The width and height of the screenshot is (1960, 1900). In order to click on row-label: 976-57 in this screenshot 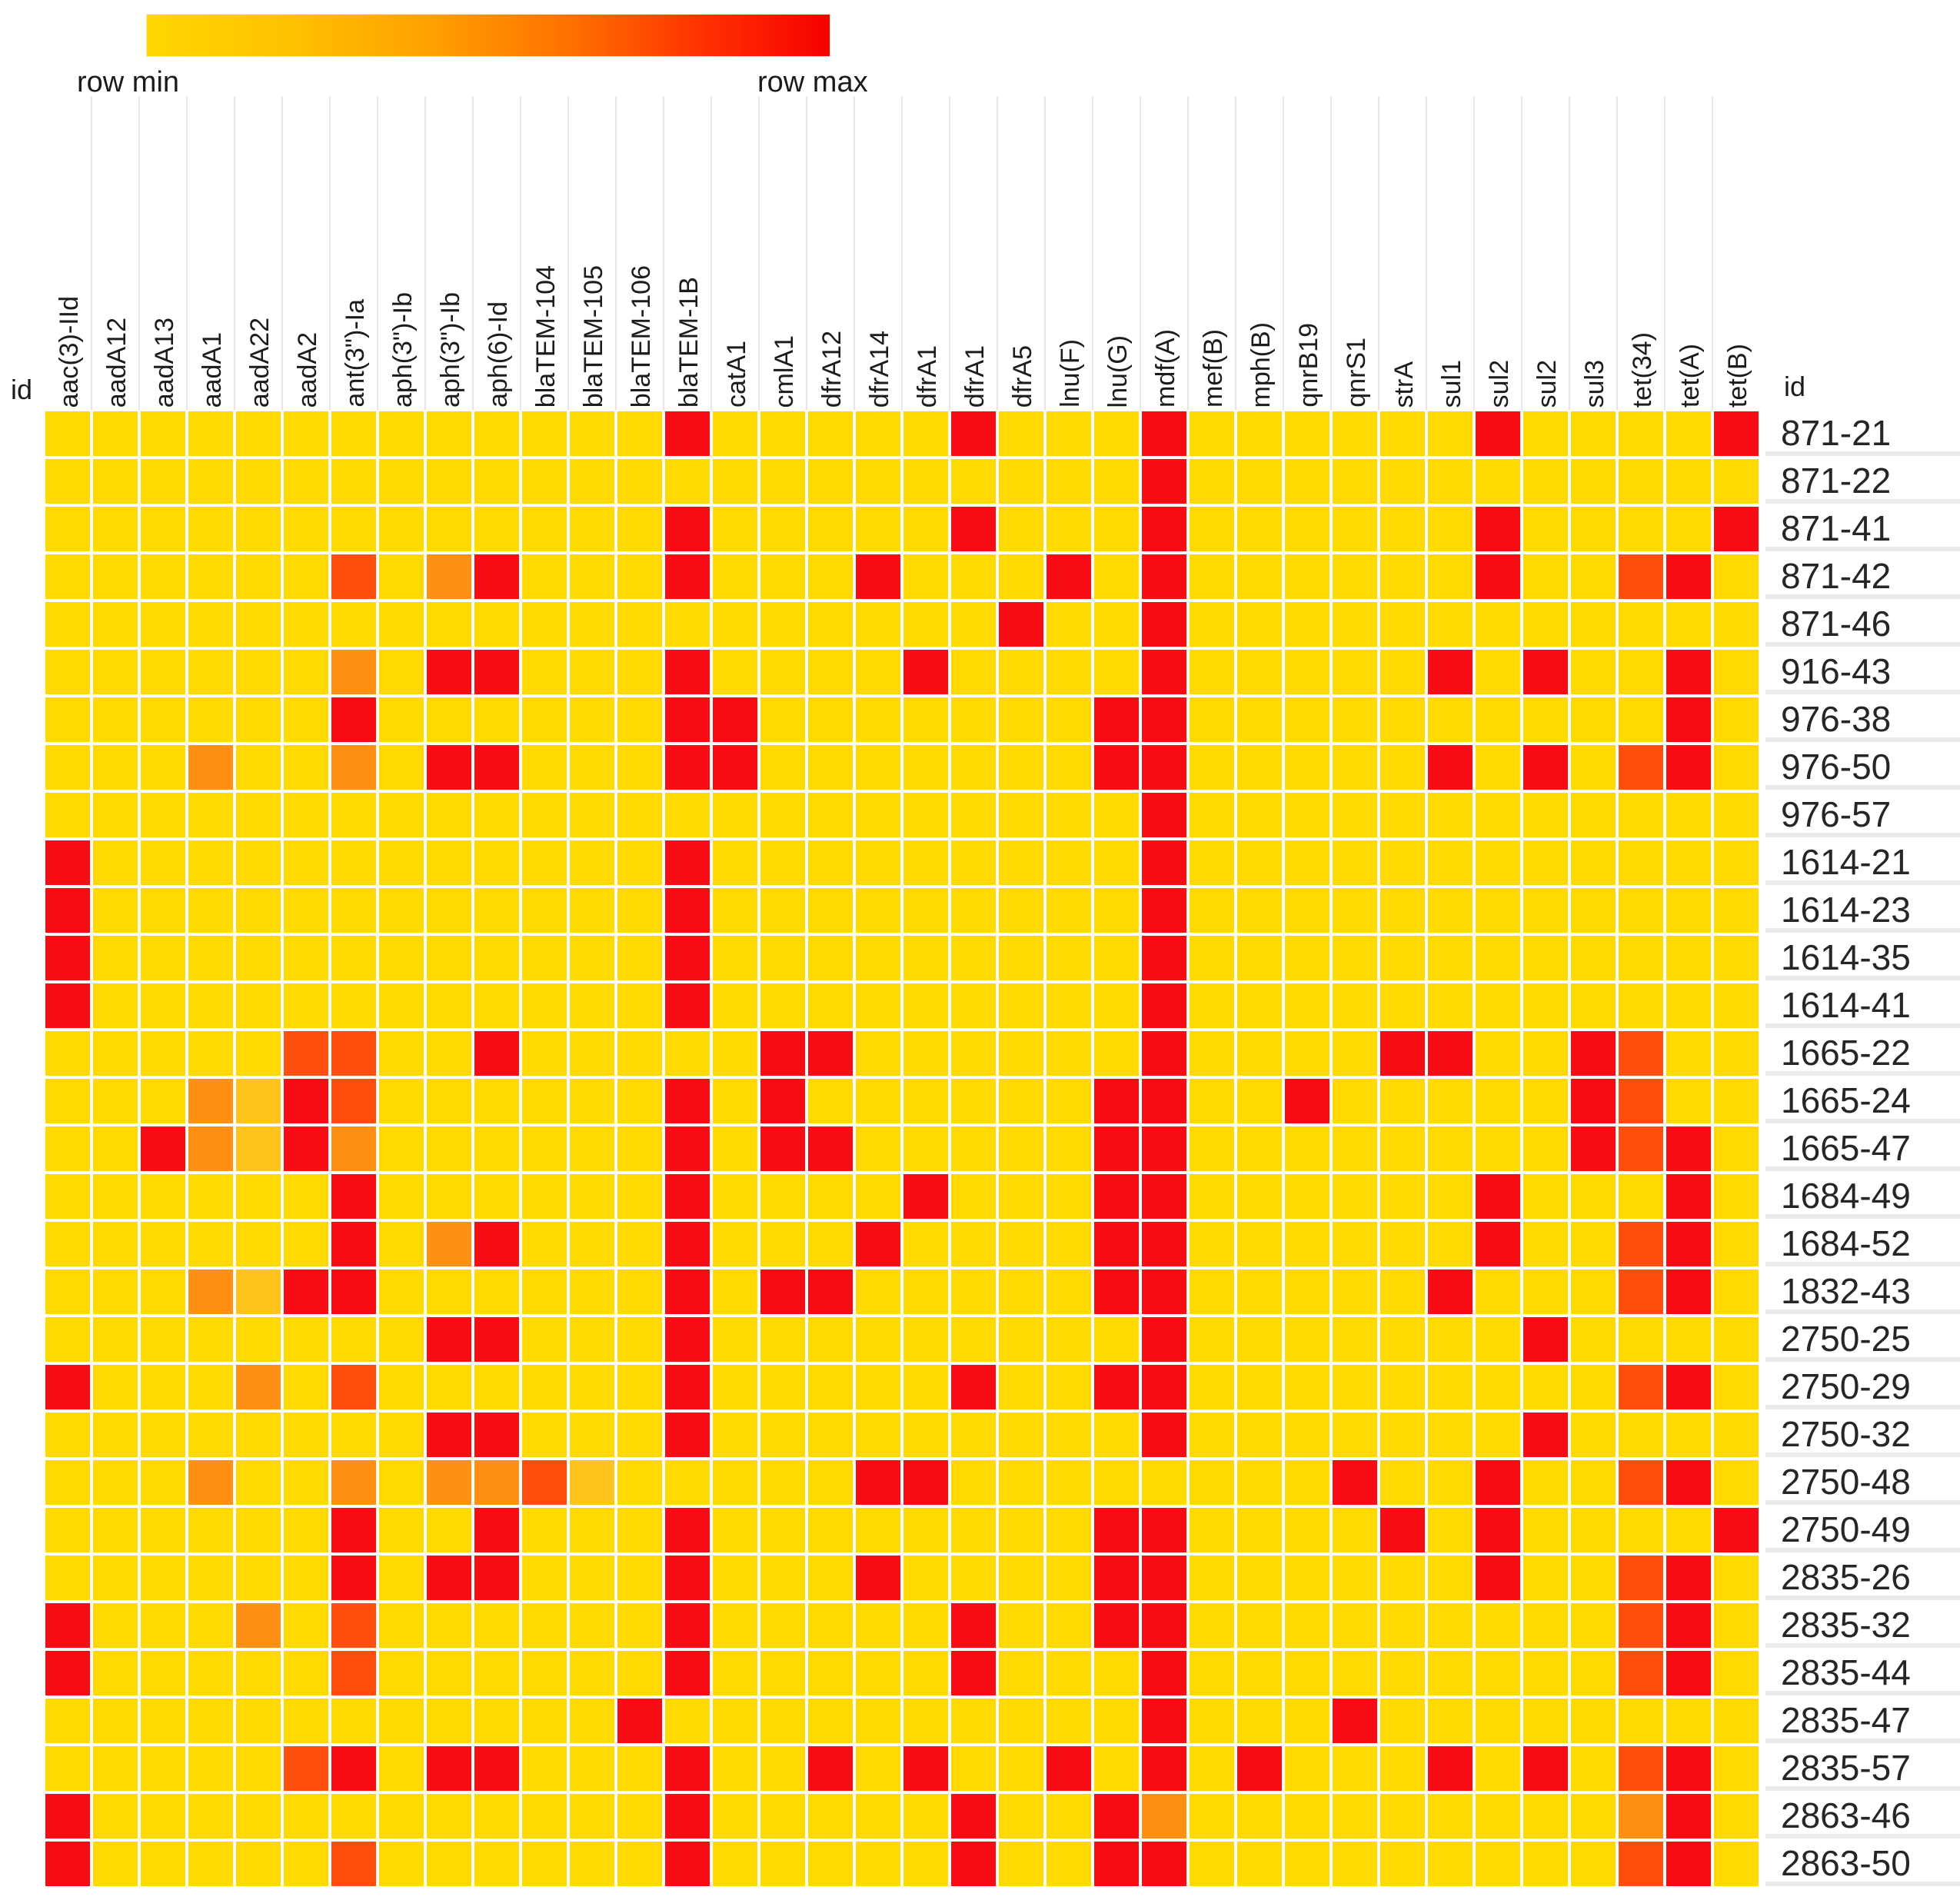, I will do `click(1837, 814)`.